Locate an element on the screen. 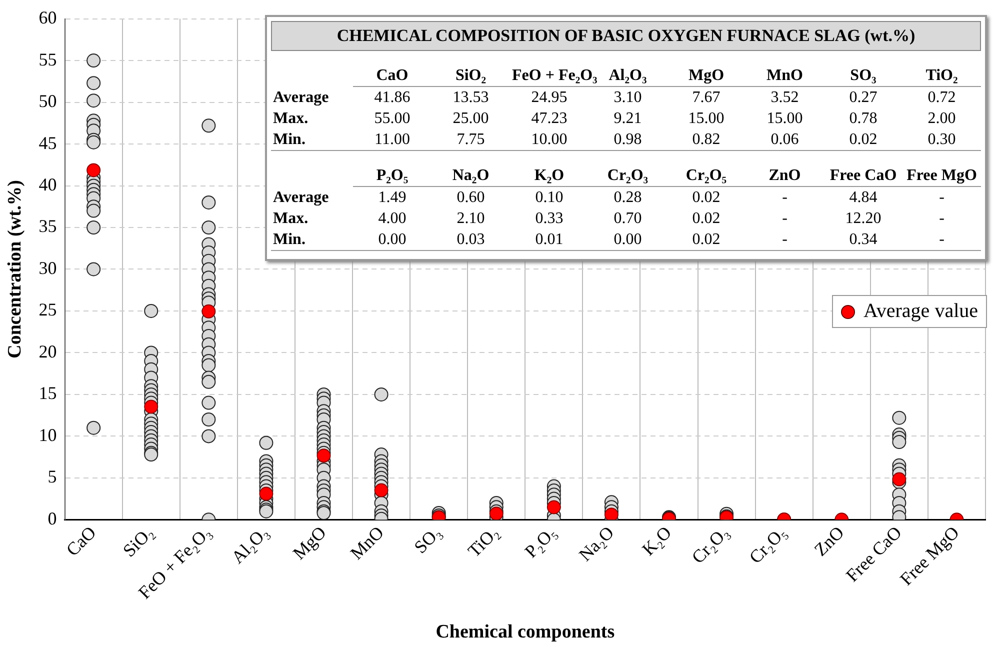 This screenshot has width=993, height=648. annotation: ZnO is located at coordinates (785, 175).